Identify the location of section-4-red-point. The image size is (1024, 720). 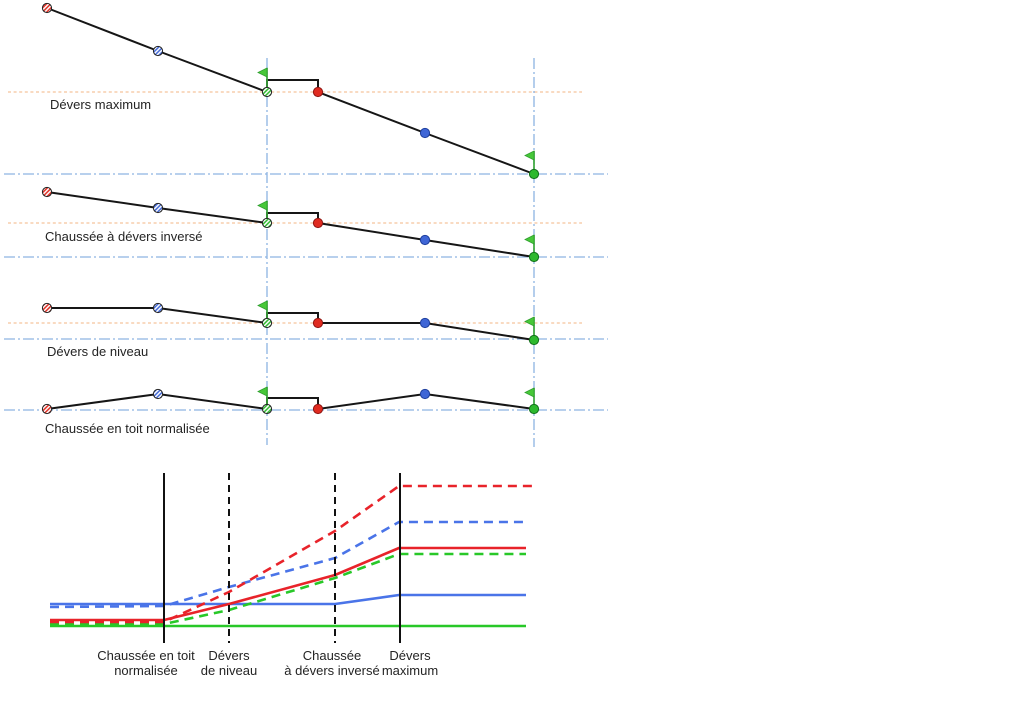
(318, 409).